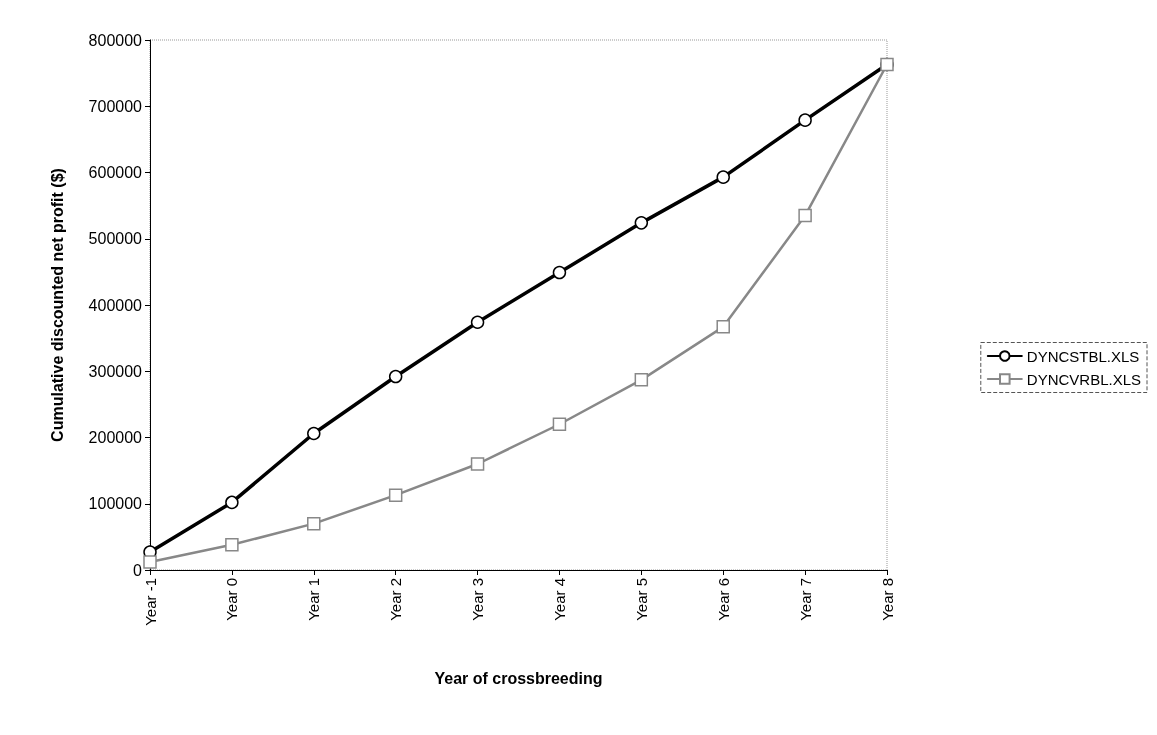  What do you see at coordinates (1083, 356) in the screenshot?
I see `legend-label: DYNCSTBL.XLS` at bounding box center [1083, 356].